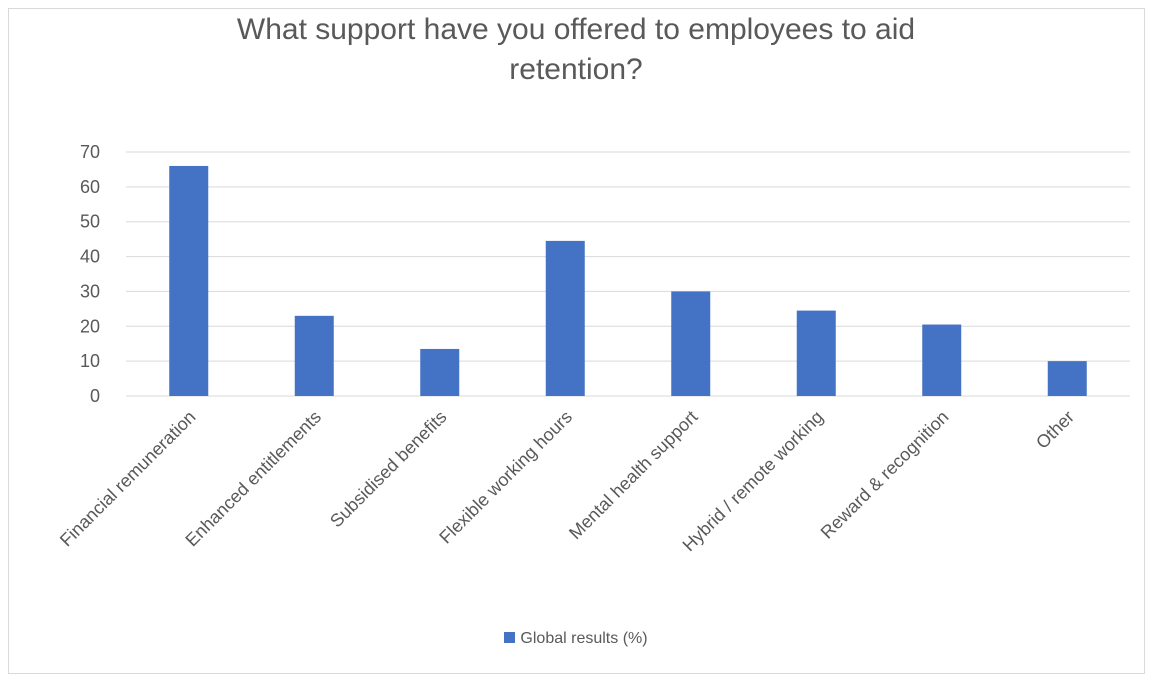  I want to click on y-tick-label: 60, so click(90, 187).